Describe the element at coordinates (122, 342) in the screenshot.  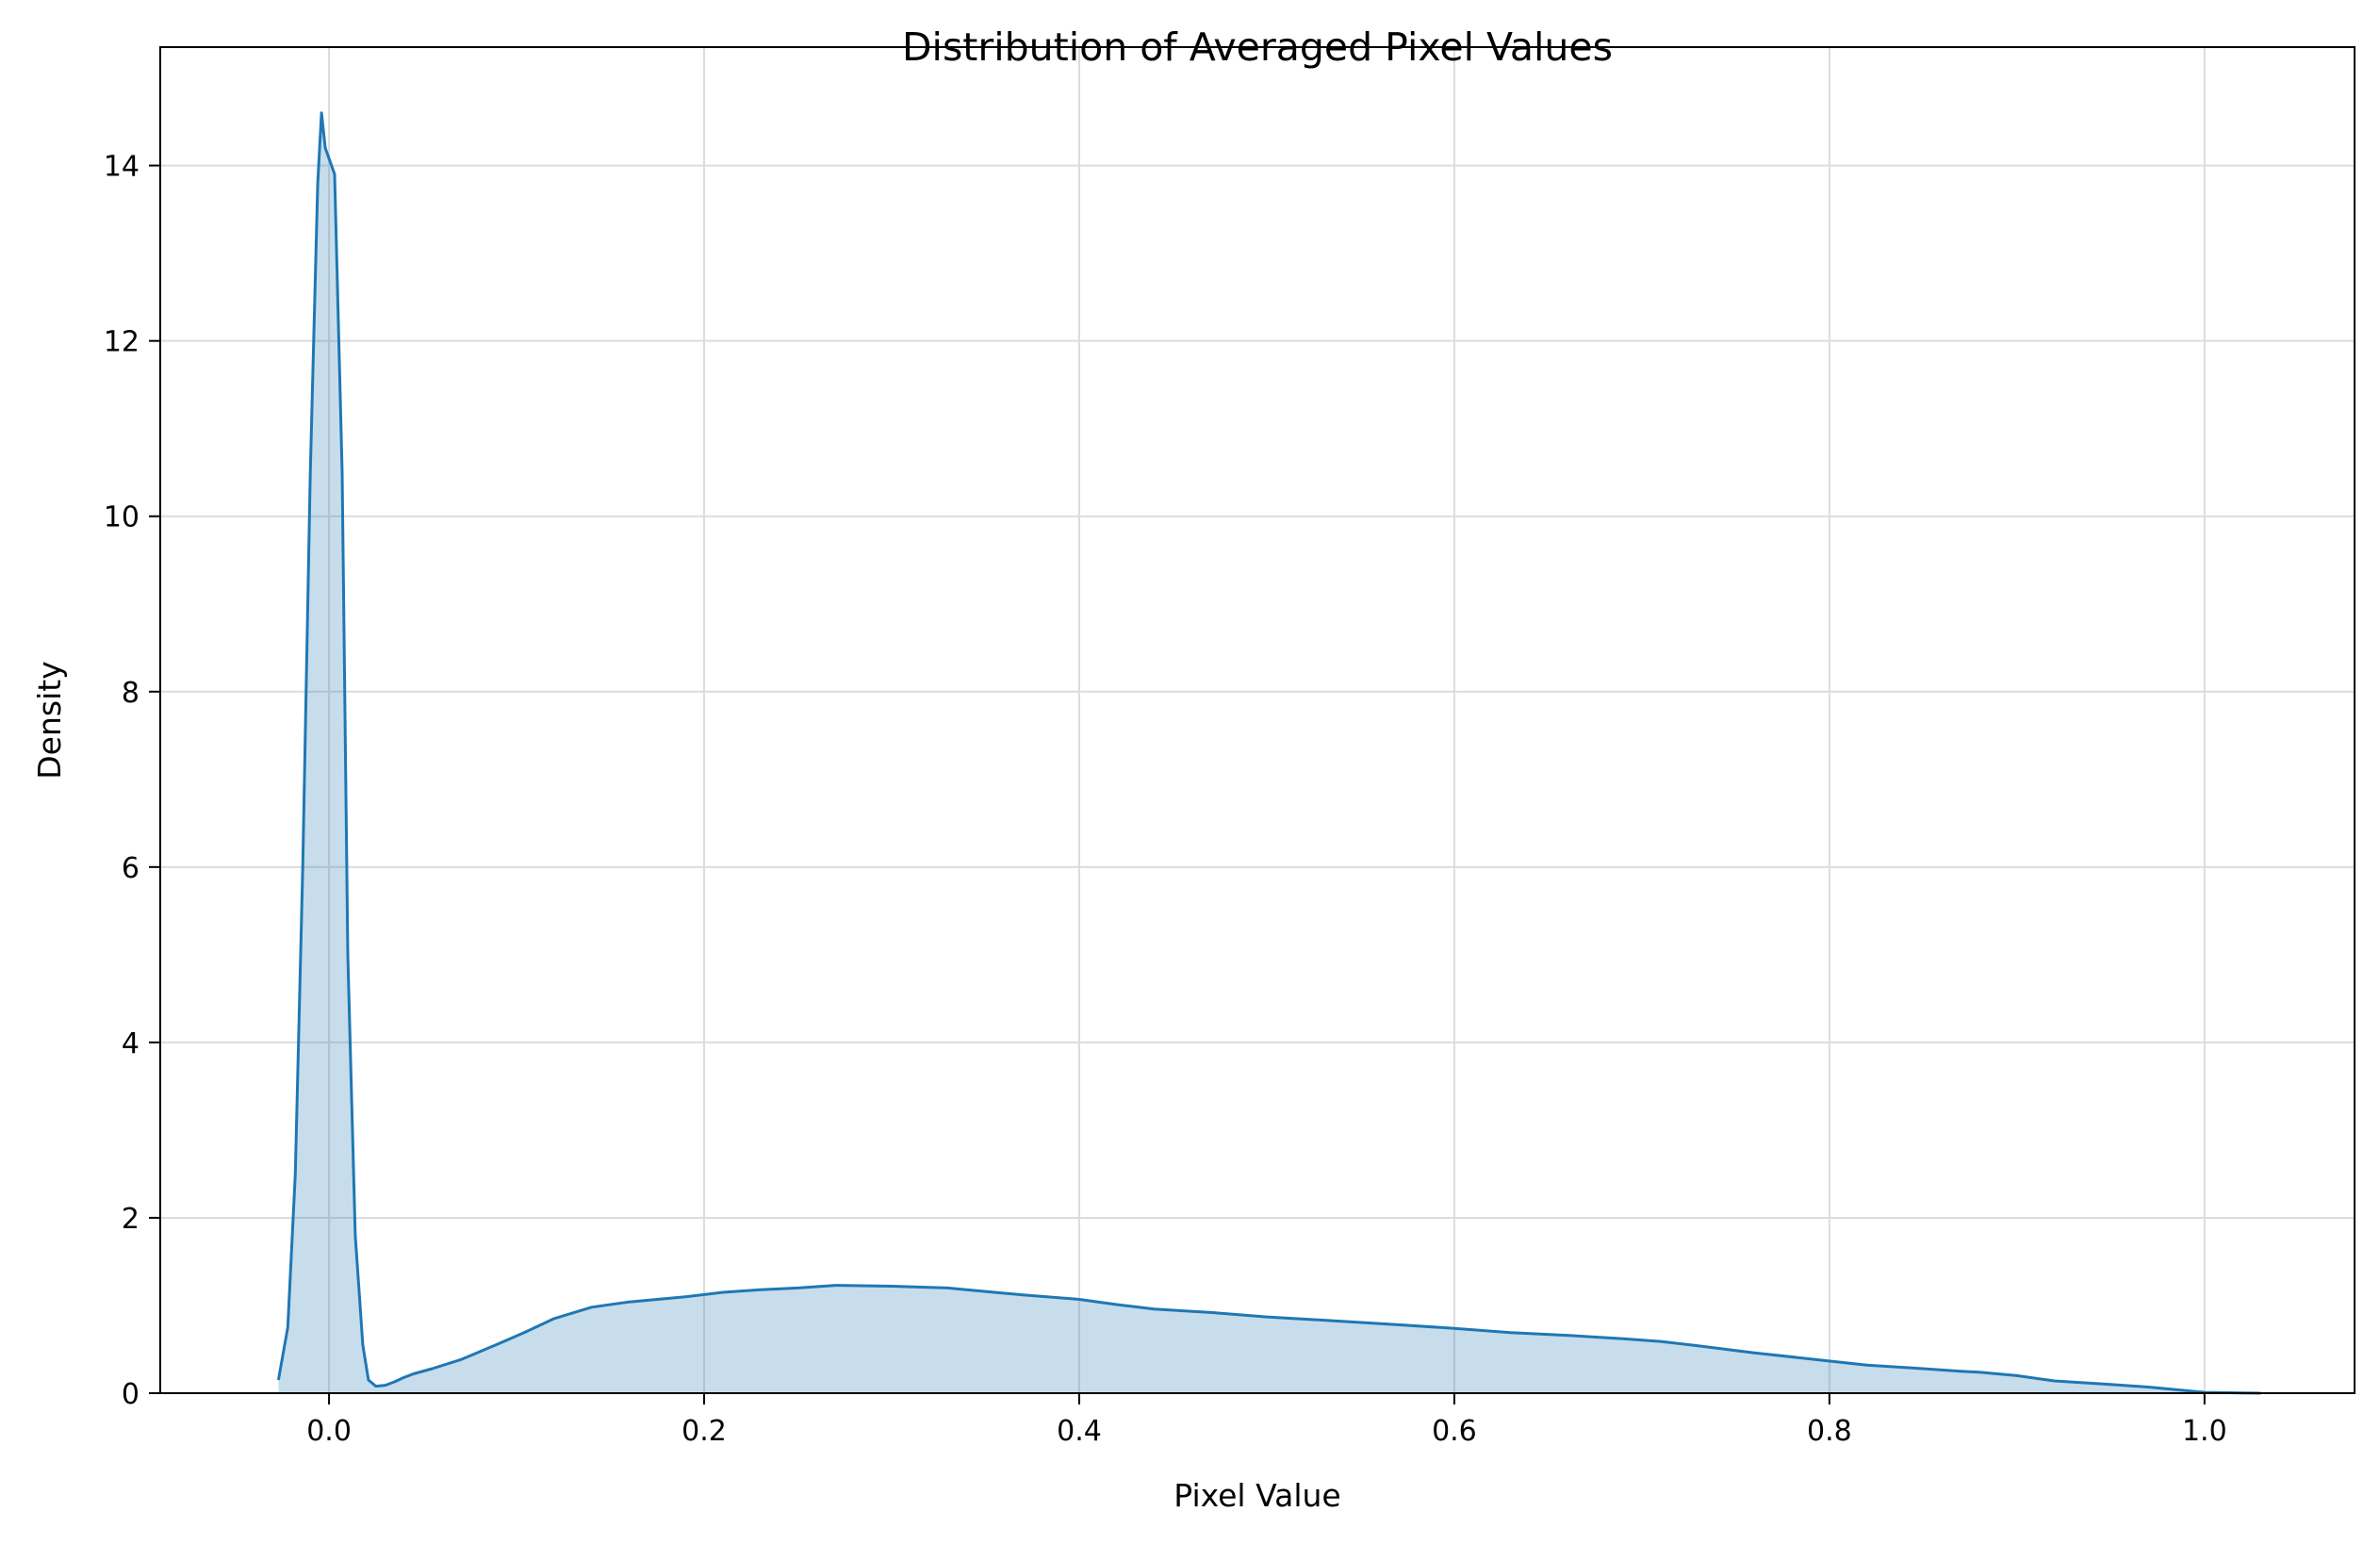
I see `y-tick-label: 12` at that location.